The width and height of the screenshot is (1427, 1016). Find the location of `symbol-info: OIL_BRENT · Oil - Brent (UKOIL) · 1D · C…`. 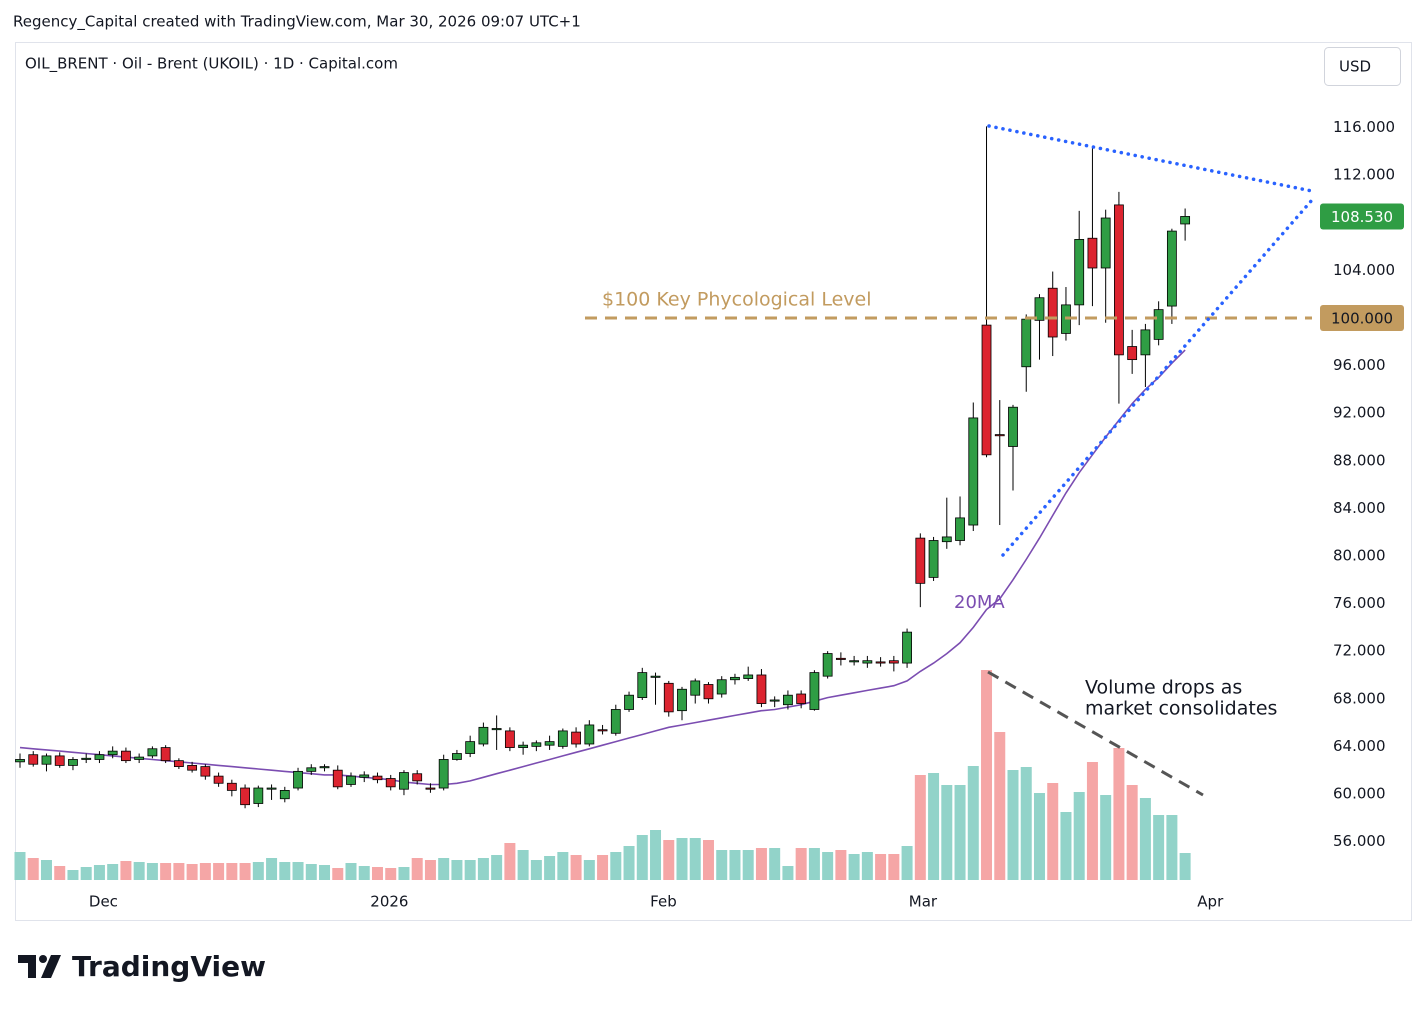

symbol-info: OIL_BRENT · Oil - Brent (UKOIL) · 1D · C… is located at coordinates (211, 64).